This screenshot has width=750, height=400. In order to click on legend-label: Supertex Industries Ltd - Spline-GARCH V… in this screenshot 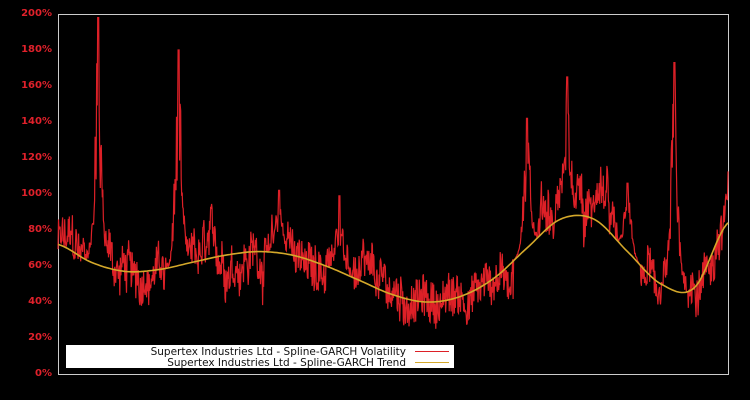, I will do `click(278, 351)`.